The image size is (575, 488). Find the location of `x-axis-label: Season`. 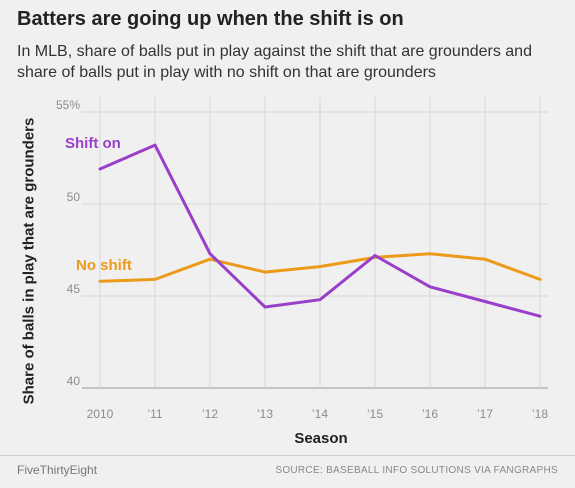

x-axis-label: Season is located at coordinates (321, 438).